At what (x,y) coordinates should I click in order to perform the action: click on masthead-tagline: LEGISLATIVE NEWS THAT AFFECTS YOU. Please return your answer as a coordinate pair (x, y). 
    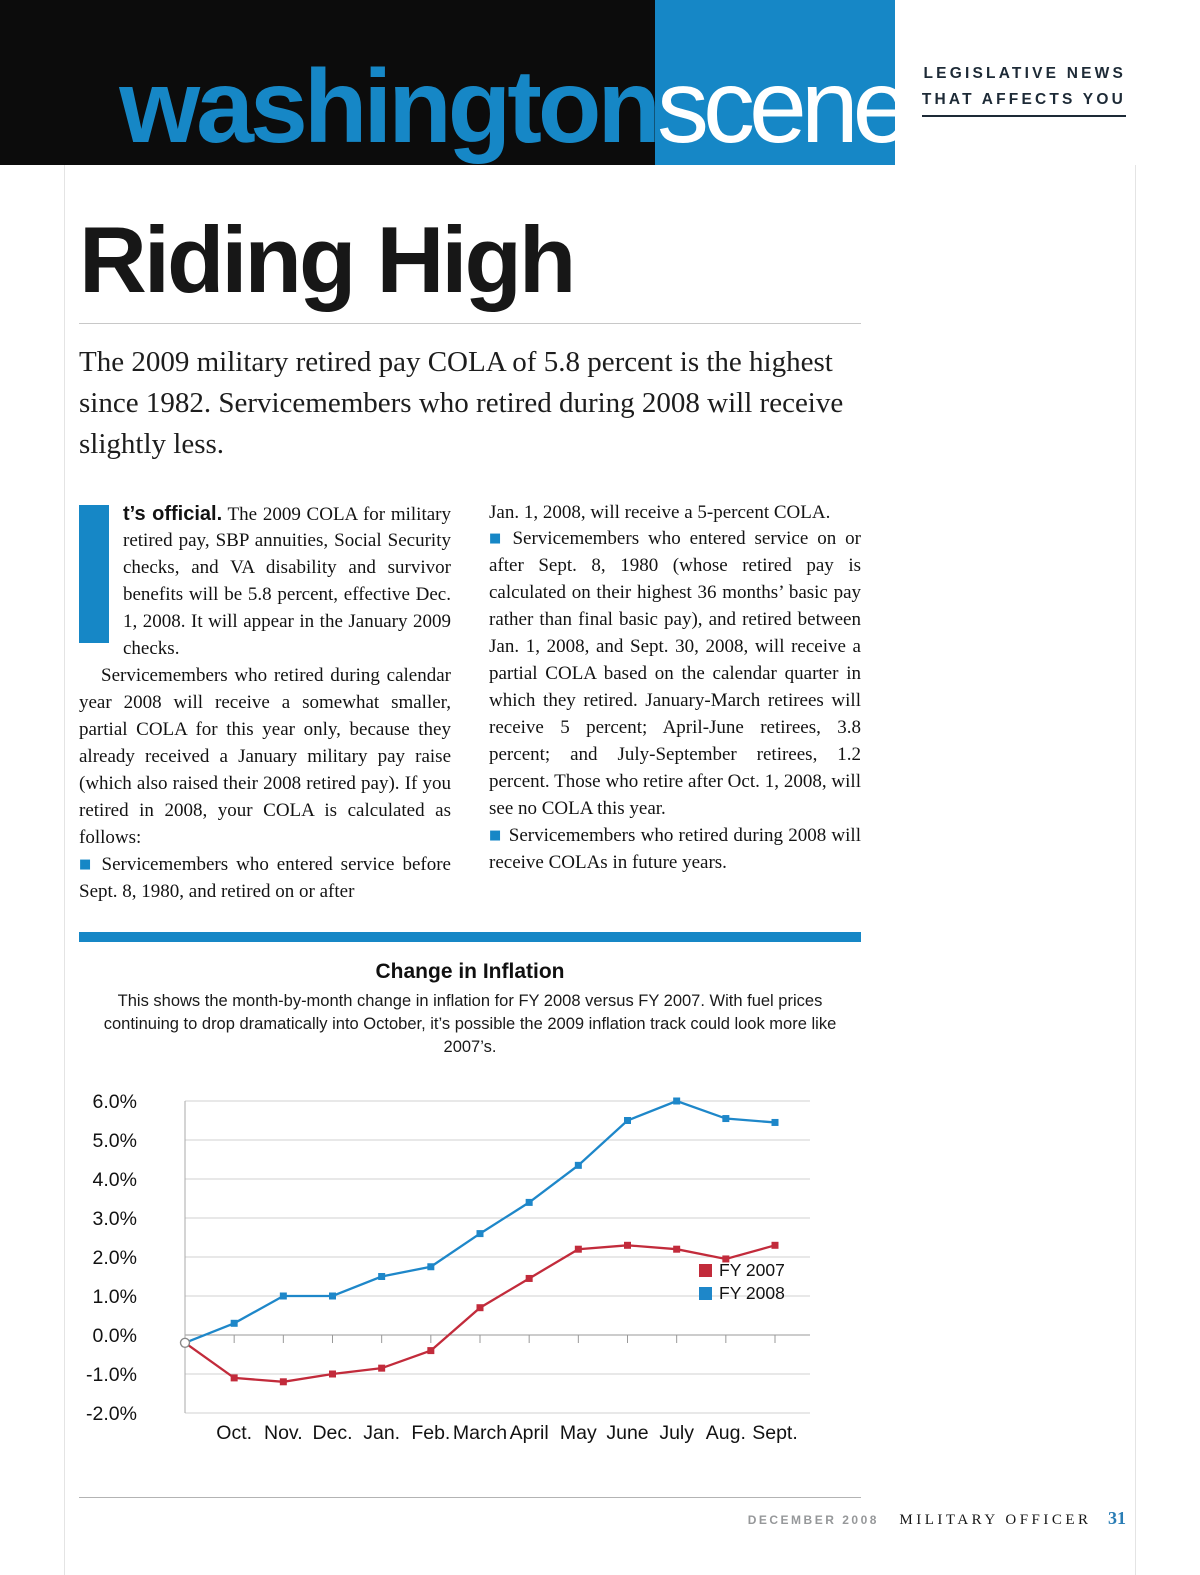
    Looking at the image, I should click on (1023, 91).